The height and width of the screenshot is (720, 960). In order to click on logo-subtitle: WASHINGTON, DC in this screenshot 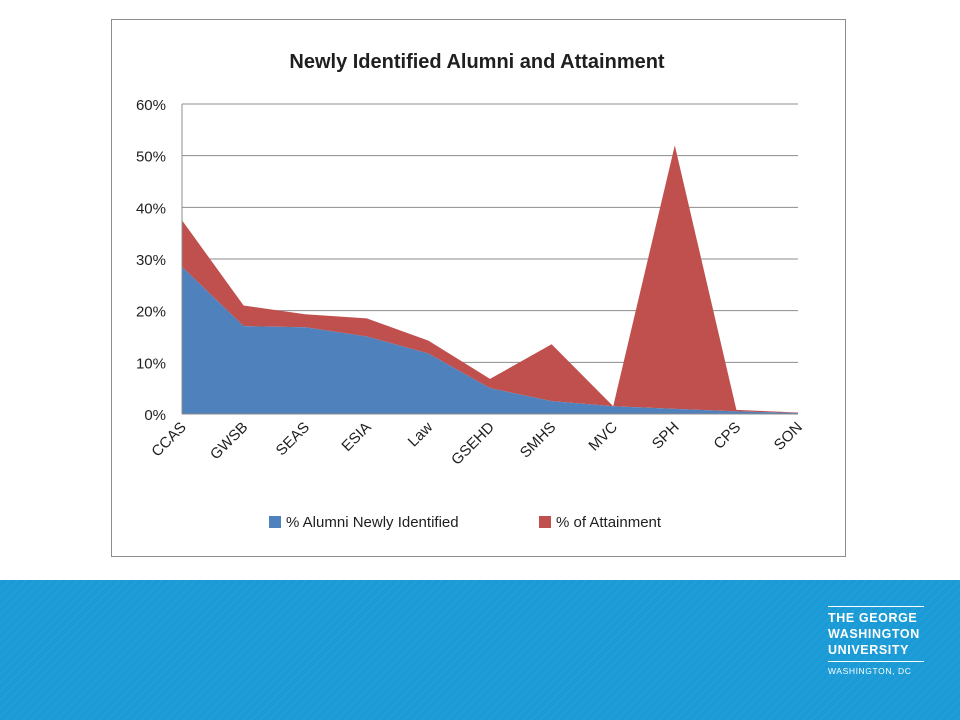, I will do `click(870, 671)`.